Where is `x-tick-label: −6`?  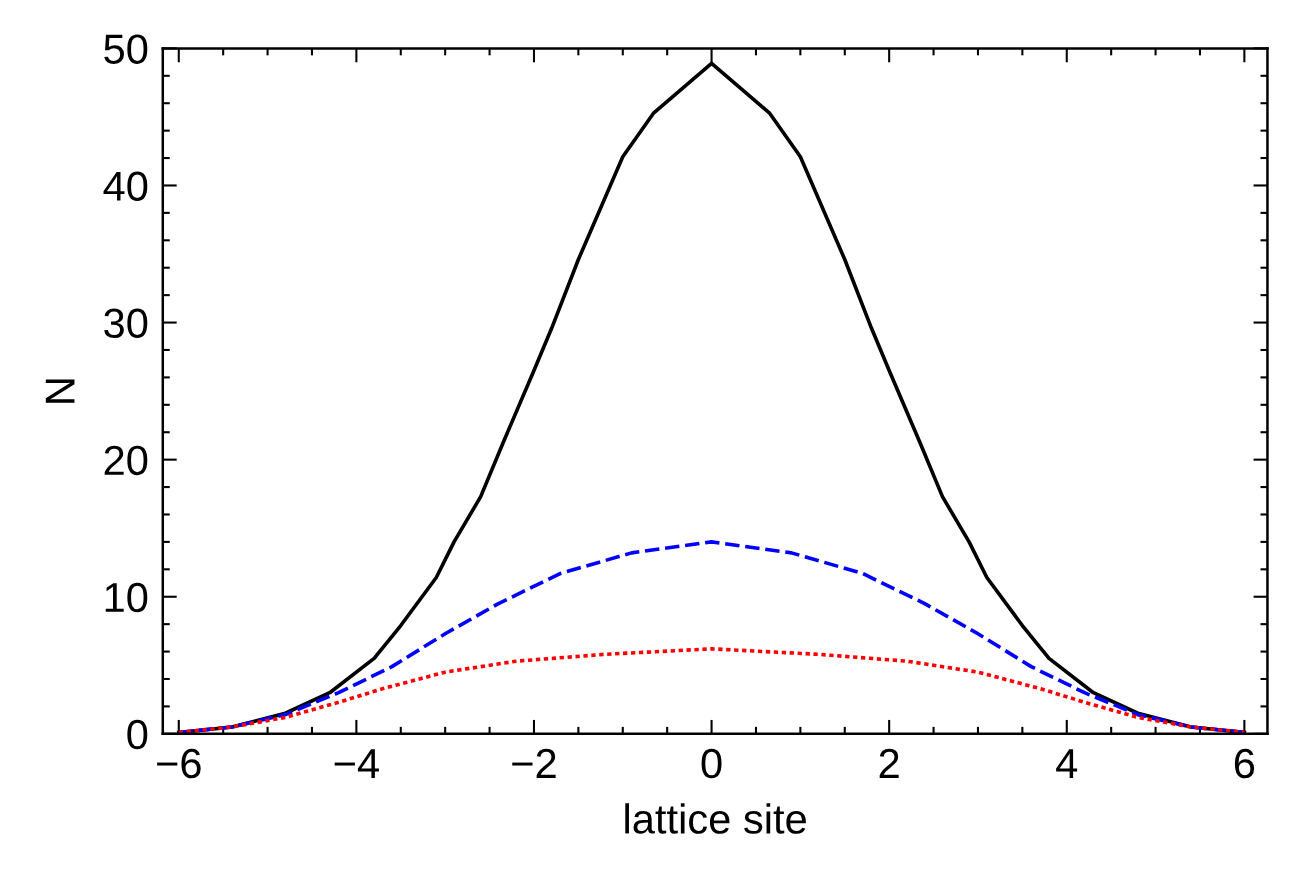
x-tick-label: −6 is located at coordinates (179, 763).